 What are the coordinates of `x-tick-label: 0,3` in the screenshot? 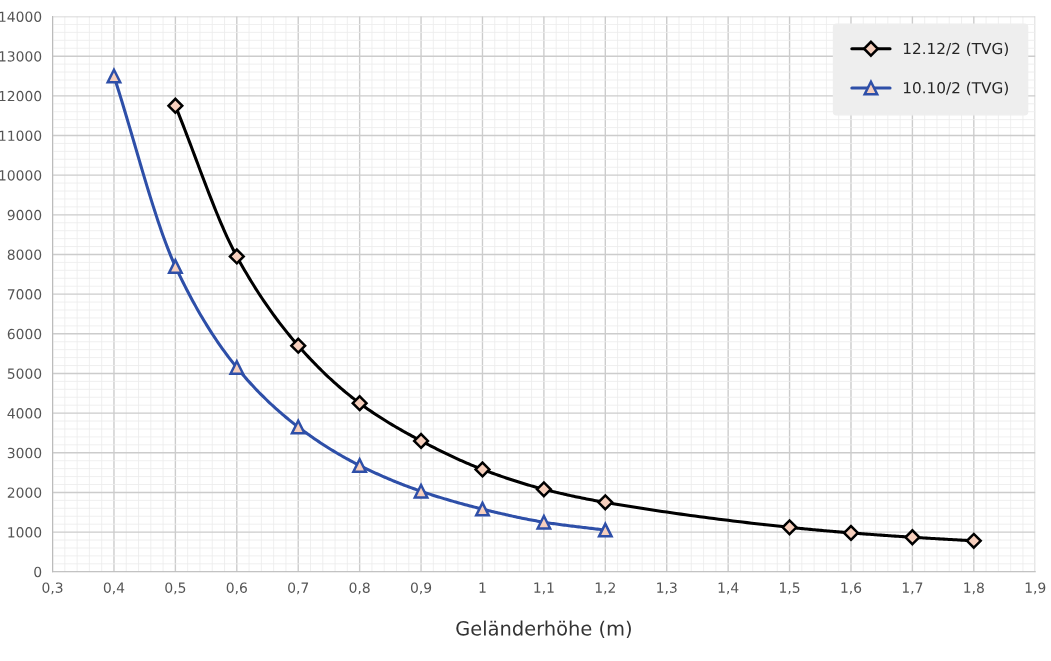 It's located at (52, 588).